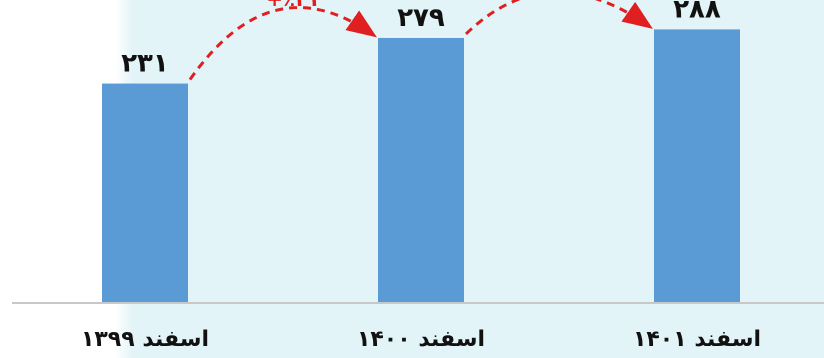  I want to click on bar-value-label-1: ۲۷۹, so click(421, 18).